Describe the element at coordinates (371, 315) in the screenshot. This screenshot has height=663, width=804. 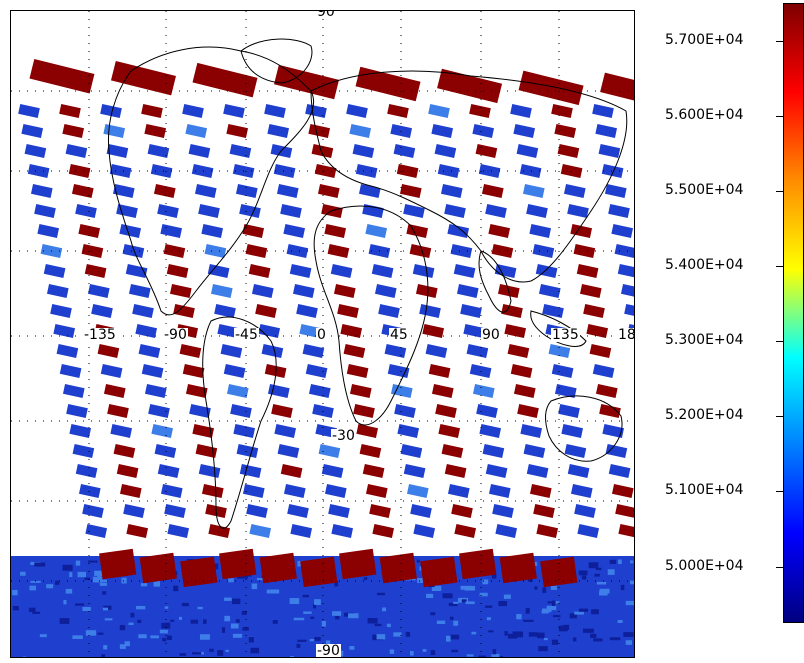
I see `africa-coast` at that location.